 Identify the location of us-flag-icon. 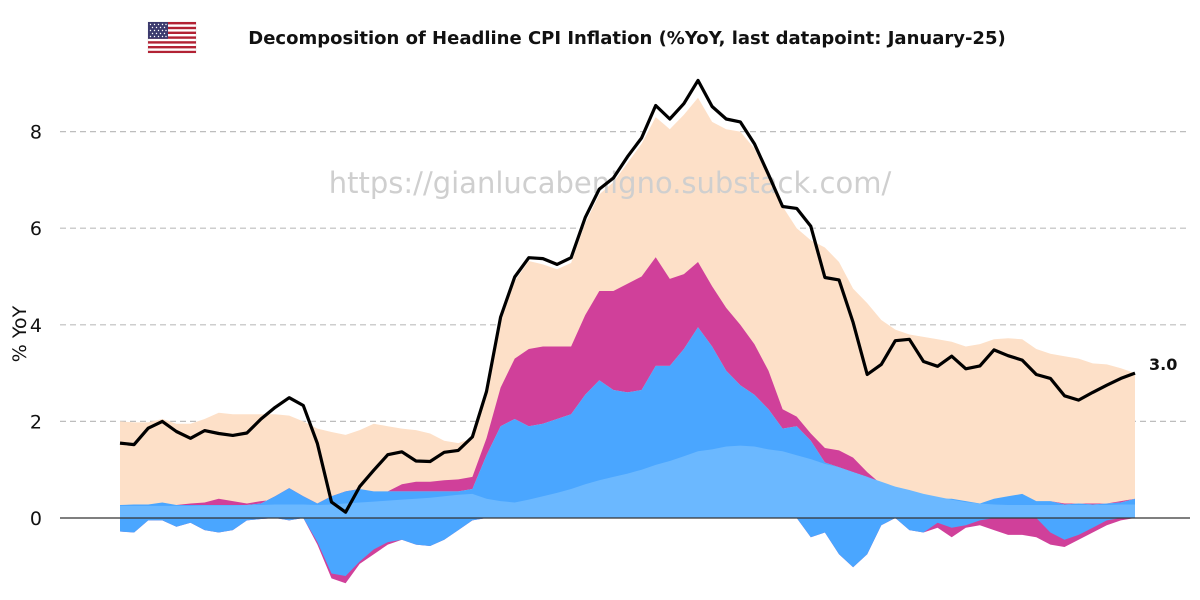
(172, 37).